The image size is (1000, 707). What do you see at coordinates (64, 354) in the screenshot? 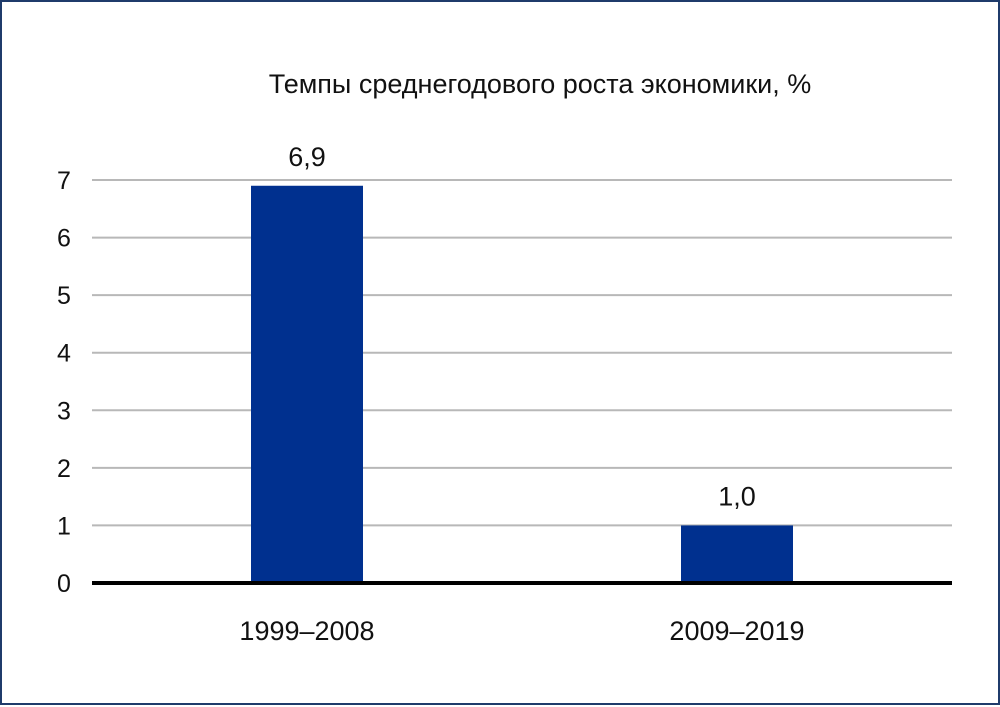
I see `y-tick-label: 4` at bounding box center [64, 354].